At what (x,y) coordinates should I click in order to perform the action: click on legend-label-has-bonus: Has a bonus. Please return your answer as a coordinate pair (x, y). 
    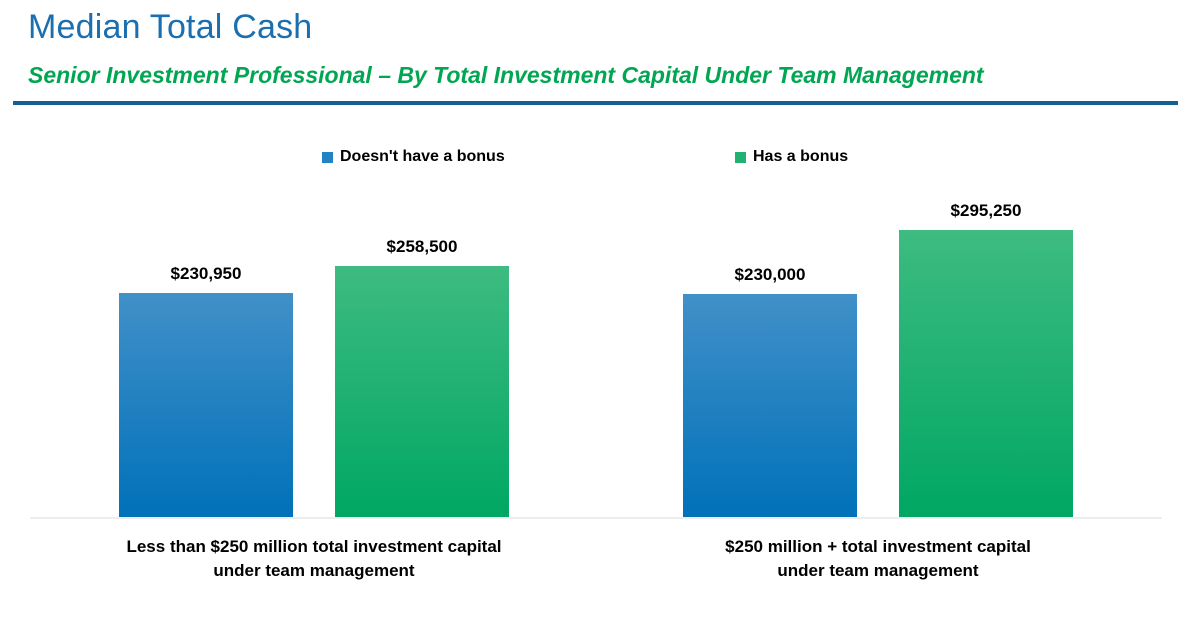
    Looking at the image, I should click on (801, 156).